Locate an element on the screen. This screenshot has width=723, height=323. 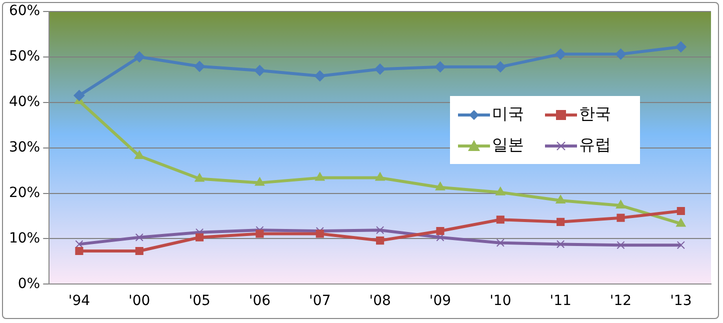
x-tick-label: '13 is located at coordinates (681, 301).